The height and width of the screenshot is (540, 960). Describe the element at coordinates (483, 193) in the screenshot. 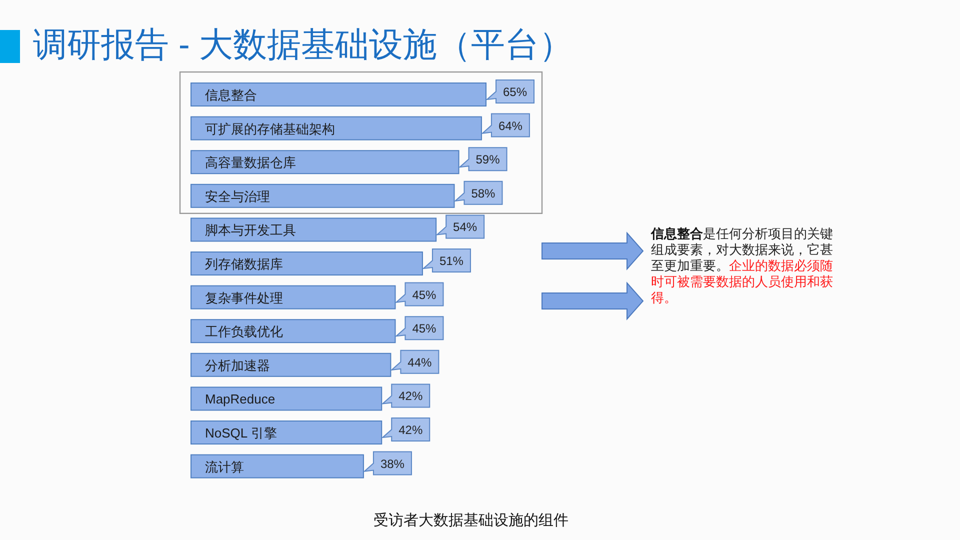

I see `data-label: 58%` at that location.